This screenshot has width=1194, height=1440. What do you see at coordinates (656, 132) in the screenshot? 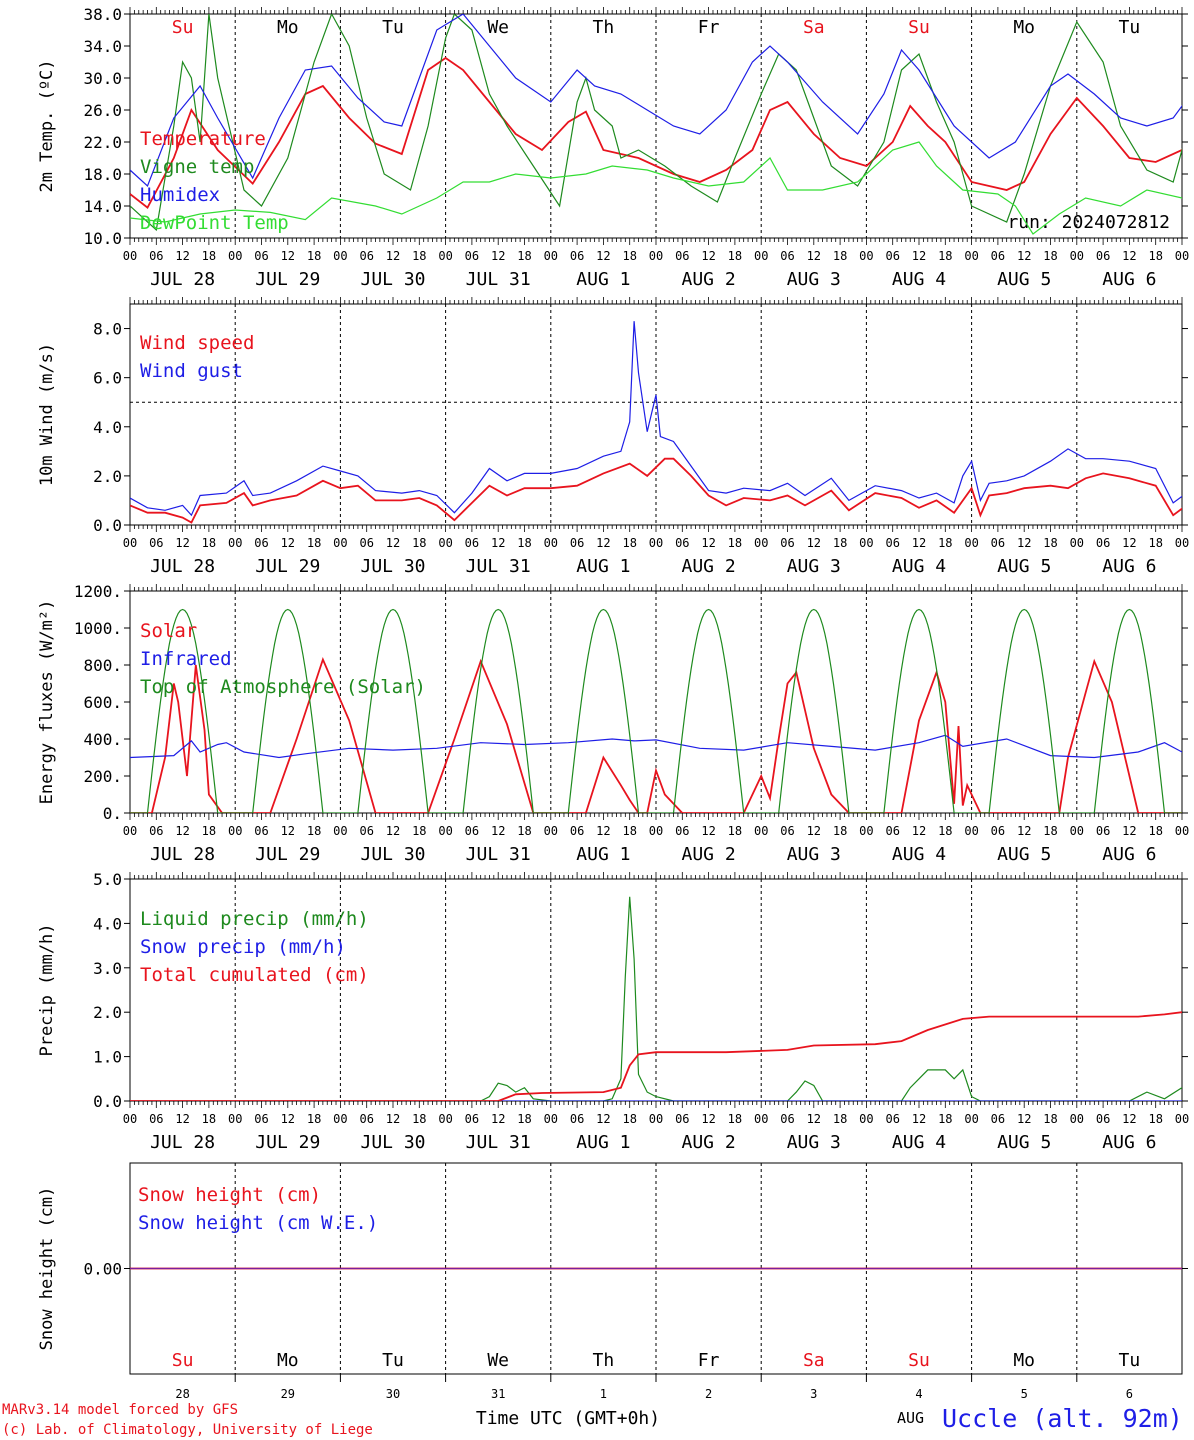
I see `series-line-temperature` at bounding box center [656, 132].